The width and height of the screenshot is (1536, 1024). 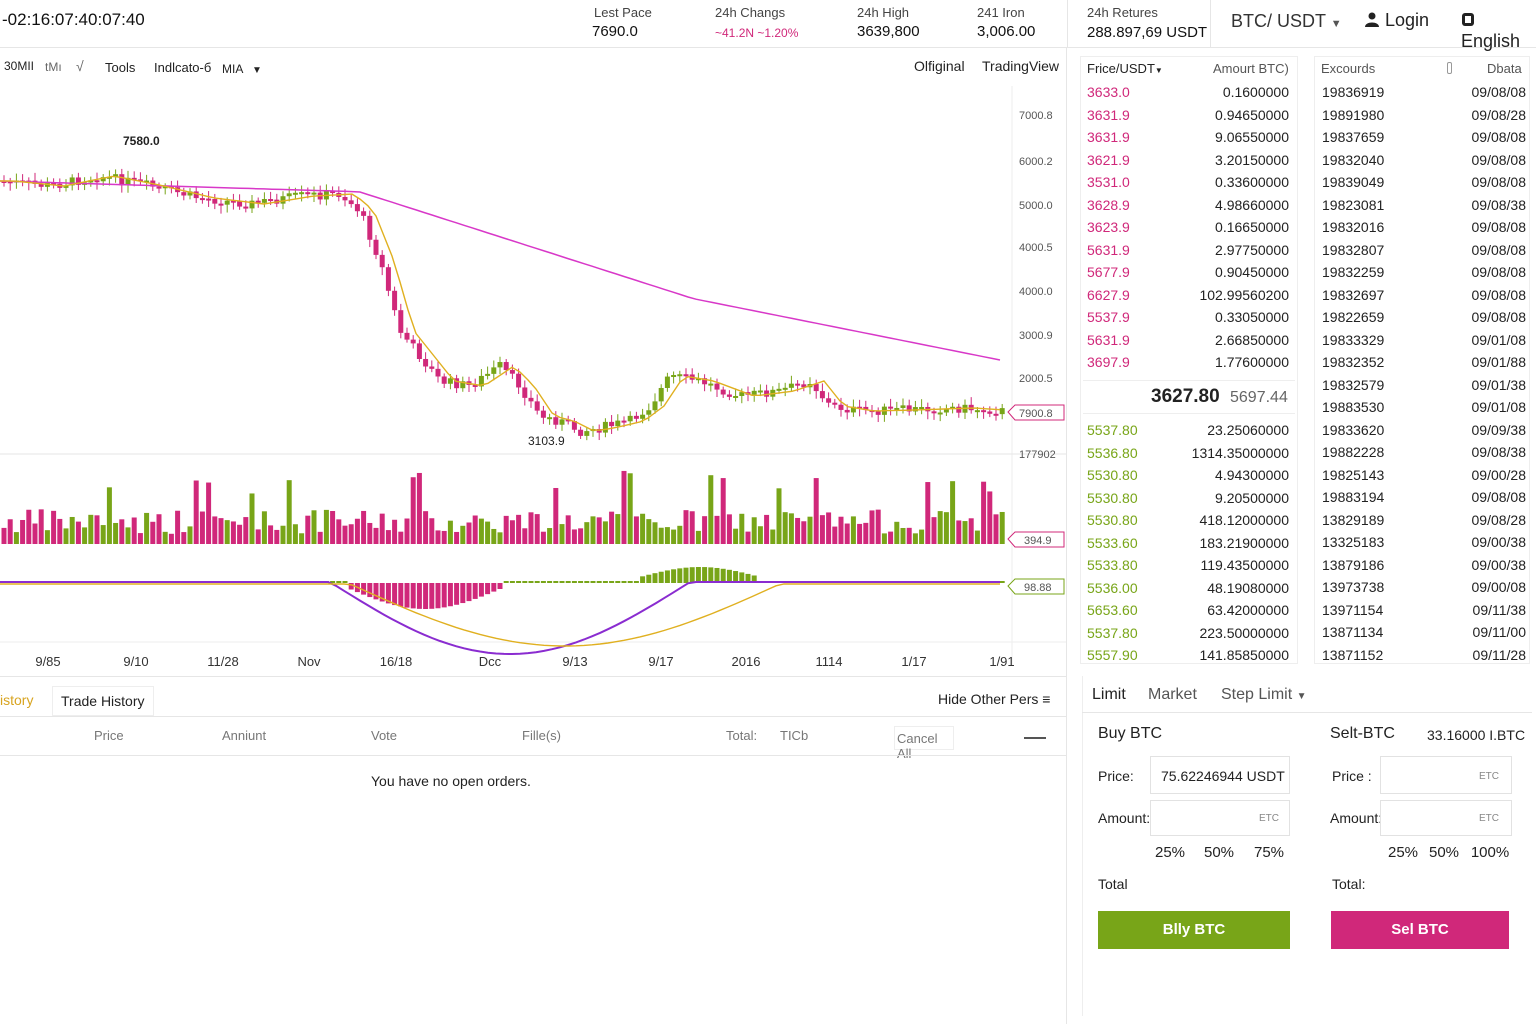 I want to click on ask-price: 3631.9, so click(x=1108, y=137).